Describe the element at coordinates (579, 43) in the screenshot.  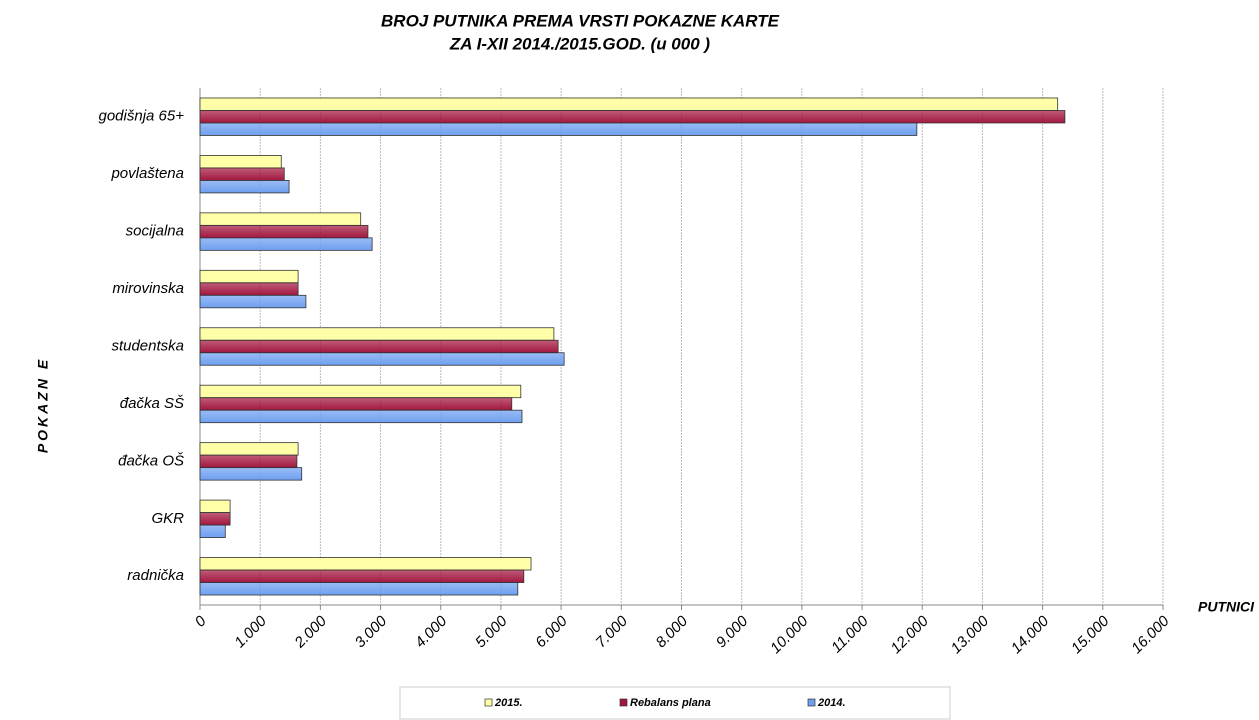
I see `chart-title: ZA I-XII 2014./2015.GOD. (u 000 )` at that location.